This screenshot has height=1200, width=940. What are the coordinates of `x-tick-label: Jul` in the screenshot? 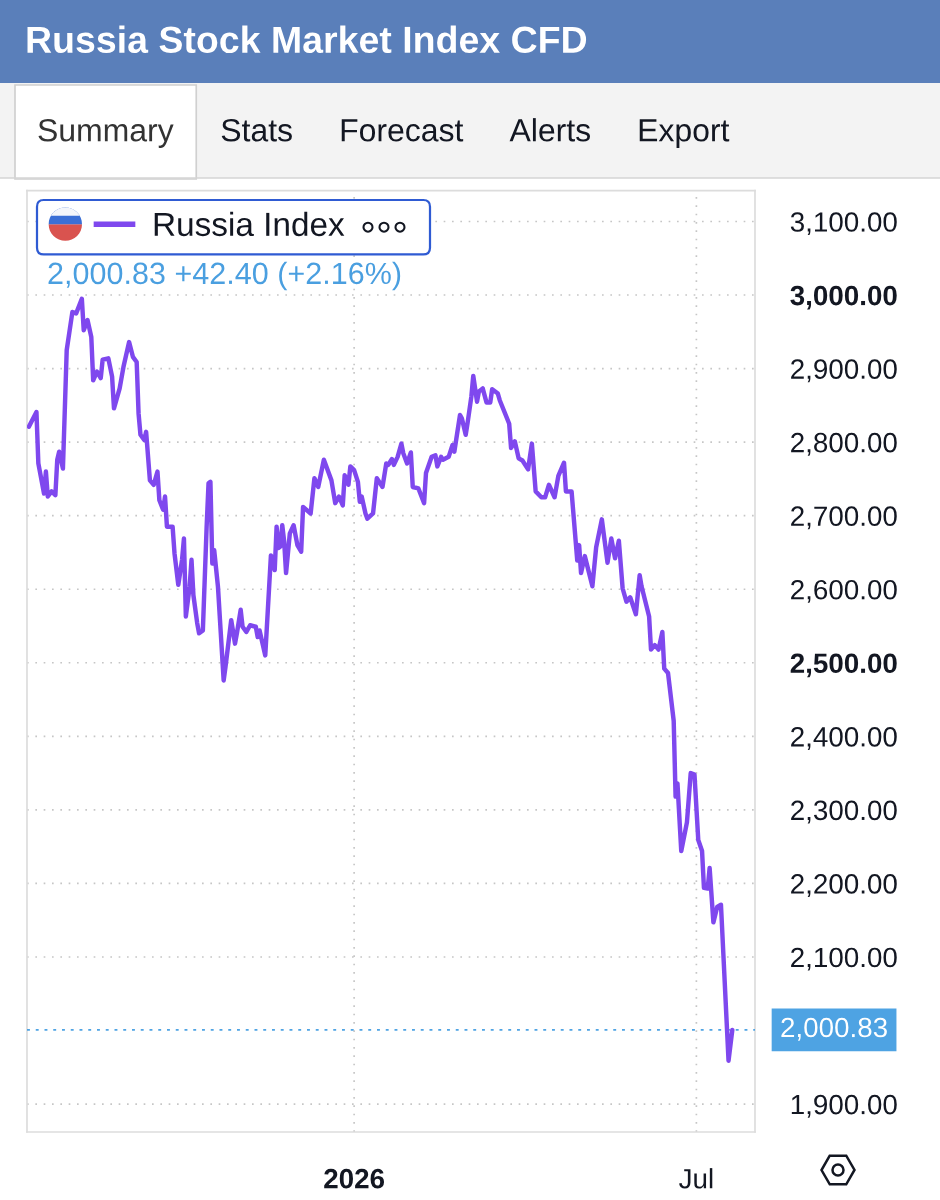 It's located at (696, 1178).